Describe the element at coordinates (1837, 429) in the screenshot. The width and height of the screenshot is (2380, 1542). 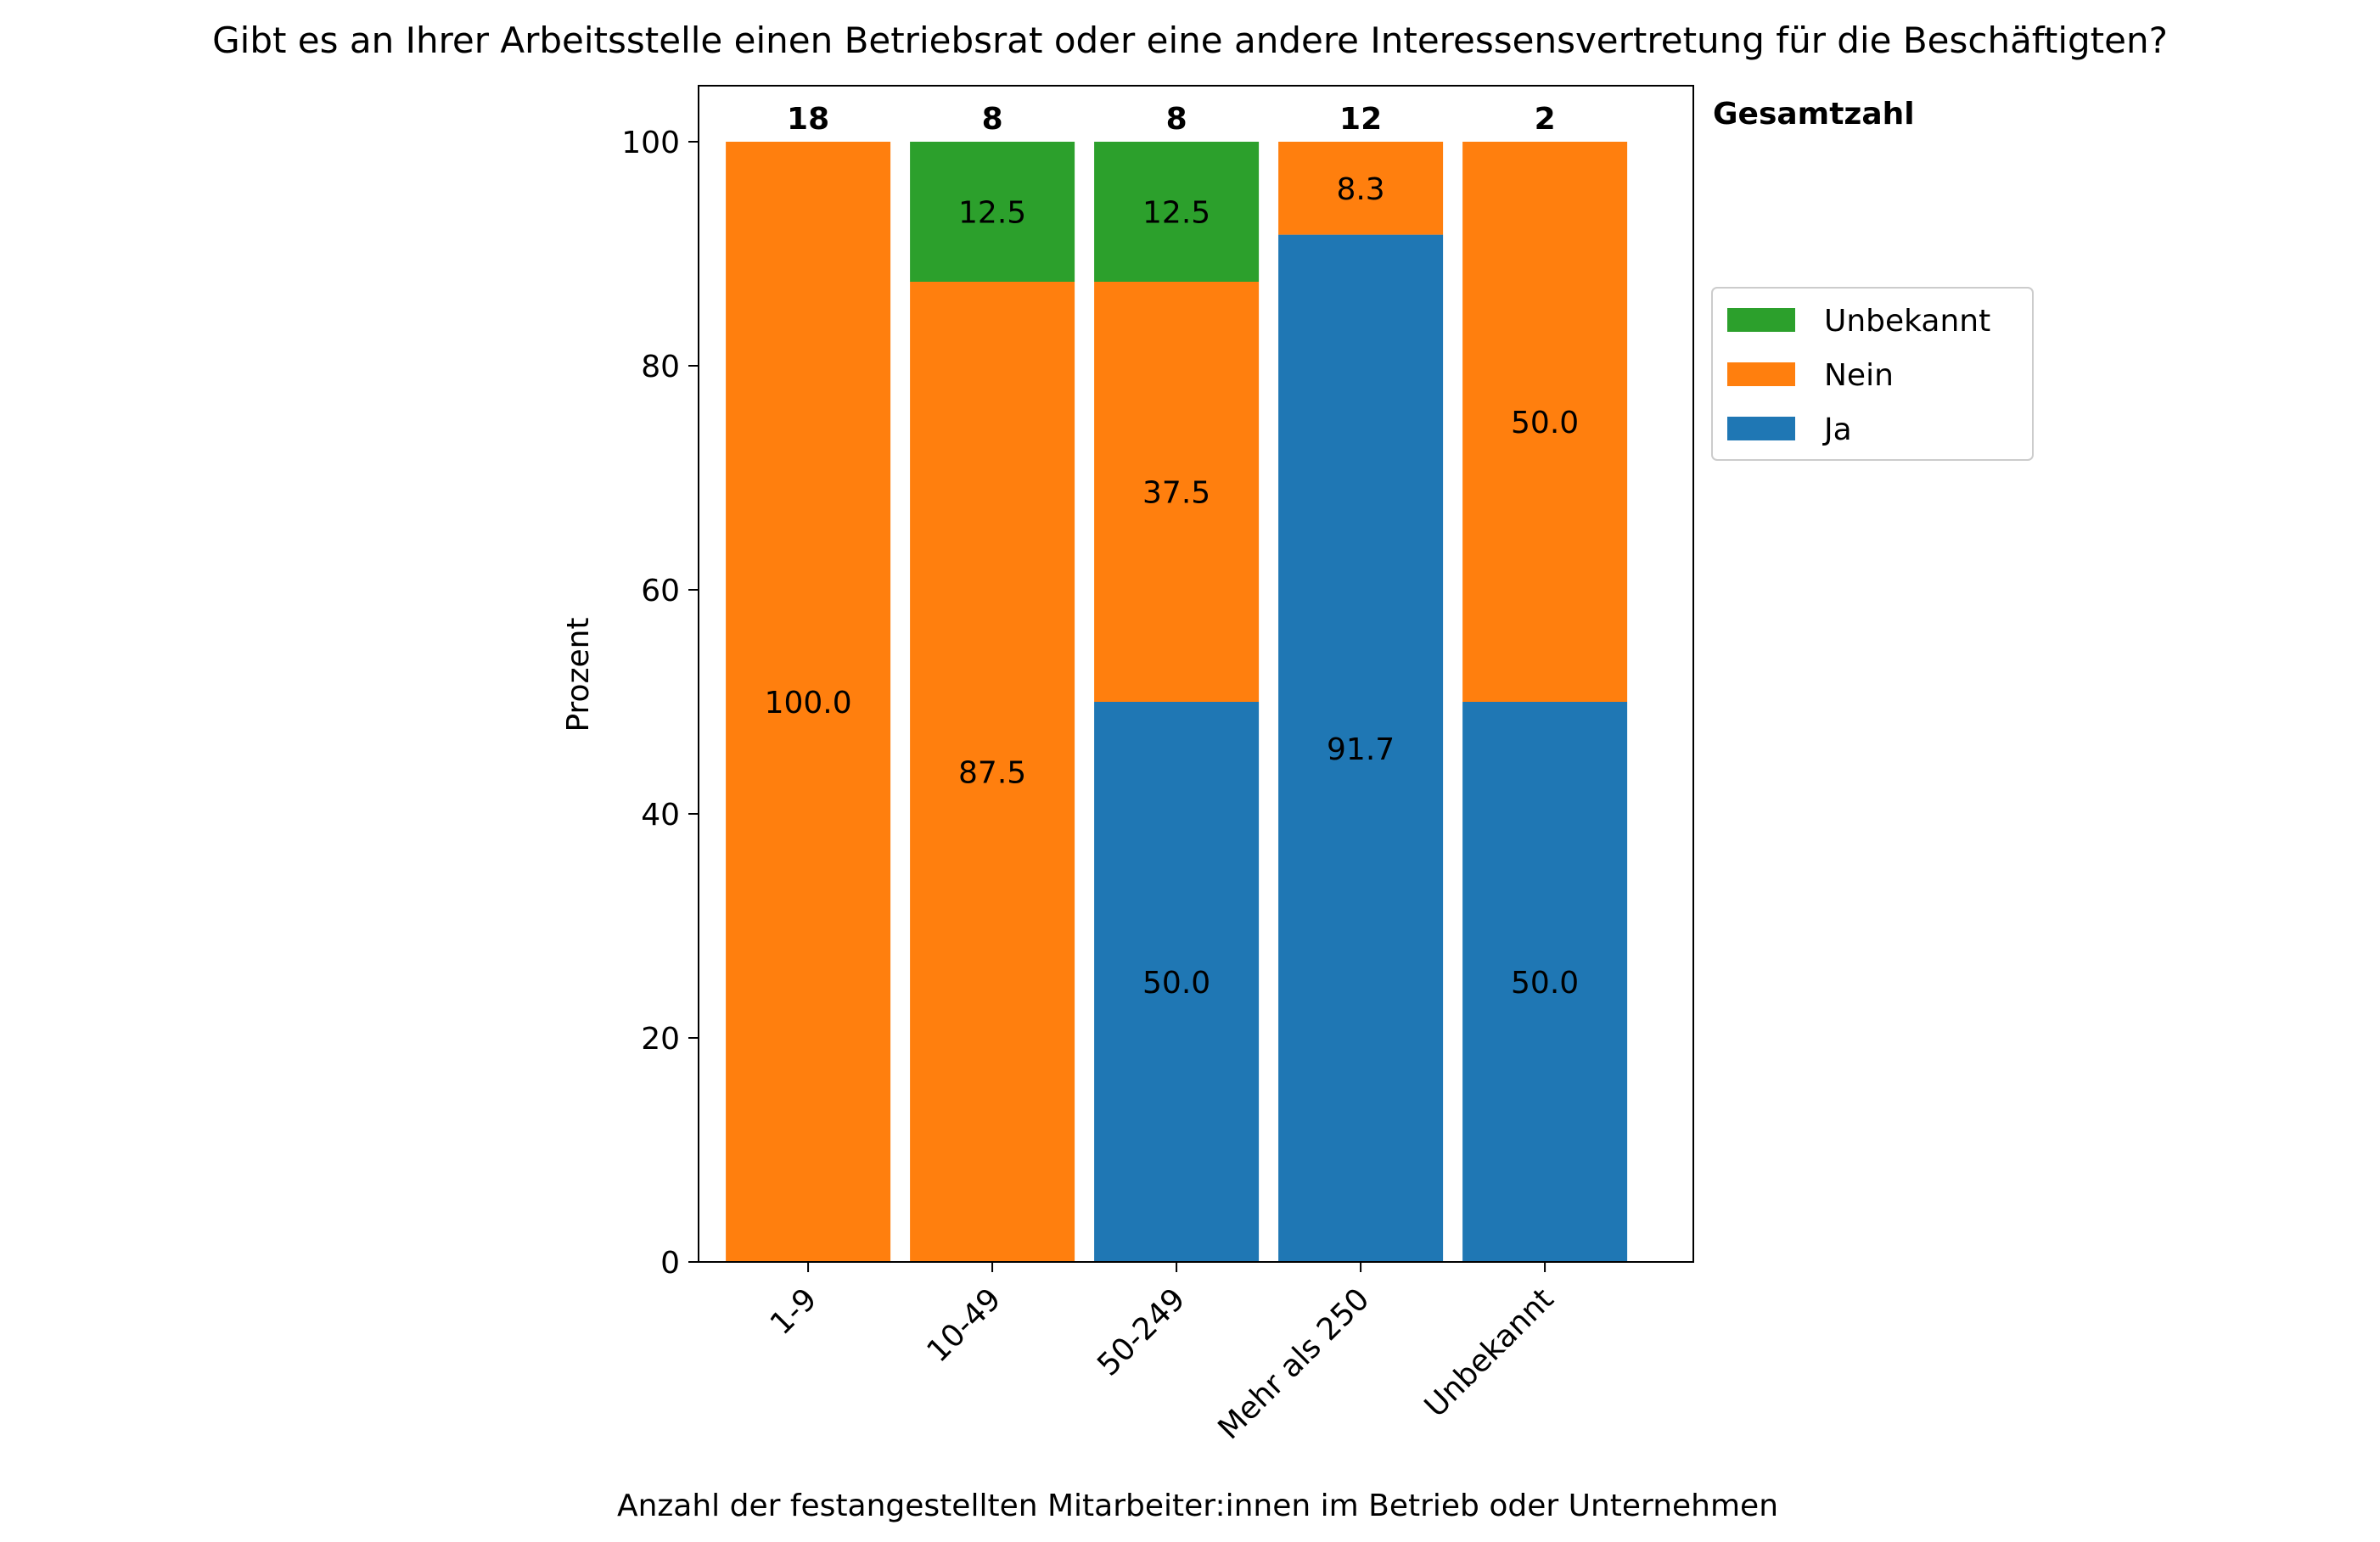
I see `legend-label-ja: Ja` at that location.